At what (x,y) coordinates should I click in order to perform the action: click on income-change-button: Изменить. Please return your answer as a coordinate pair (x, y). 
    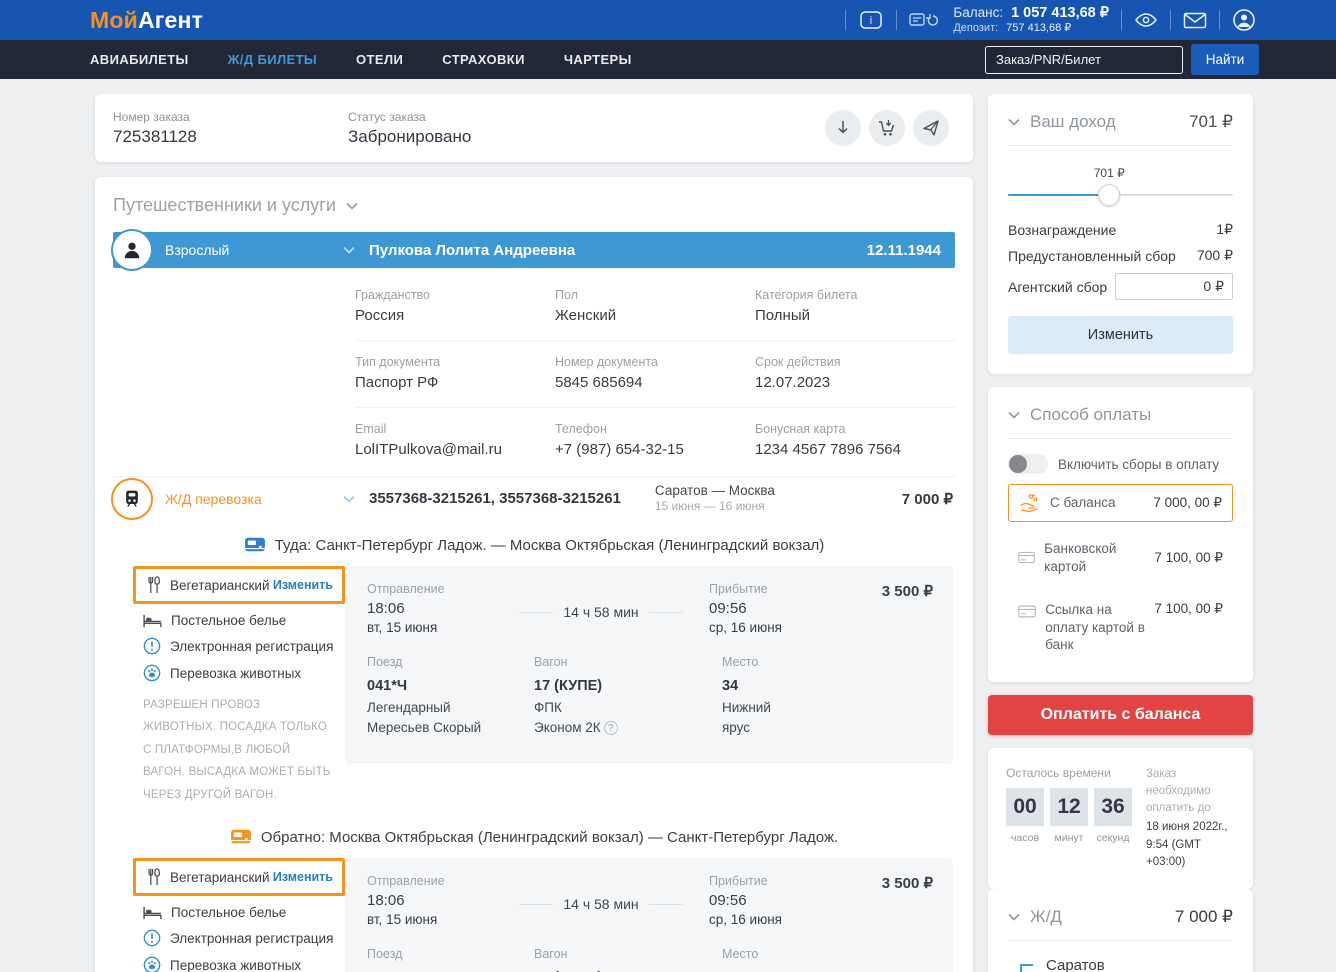
    Looking at the image, I should click on (1120, 335).